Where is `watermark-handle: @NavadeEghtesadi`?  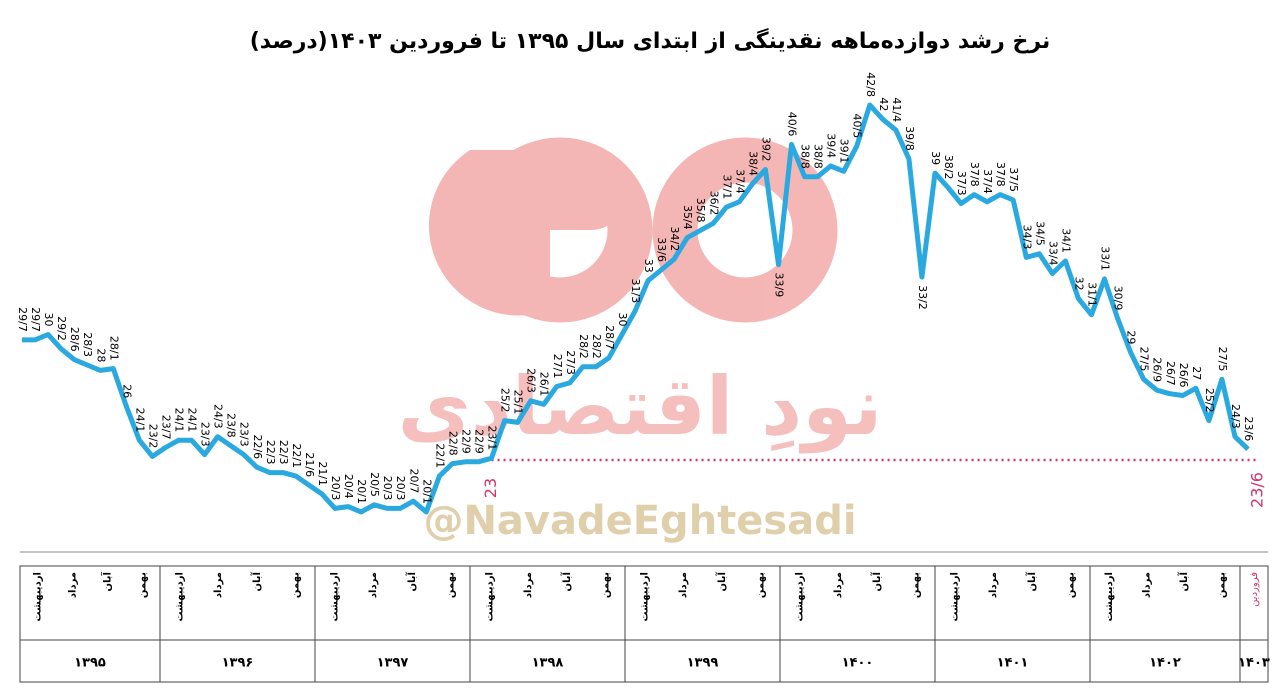 watermark-handle: @NavadeEghtesadi is located at coordinates (639, 521).